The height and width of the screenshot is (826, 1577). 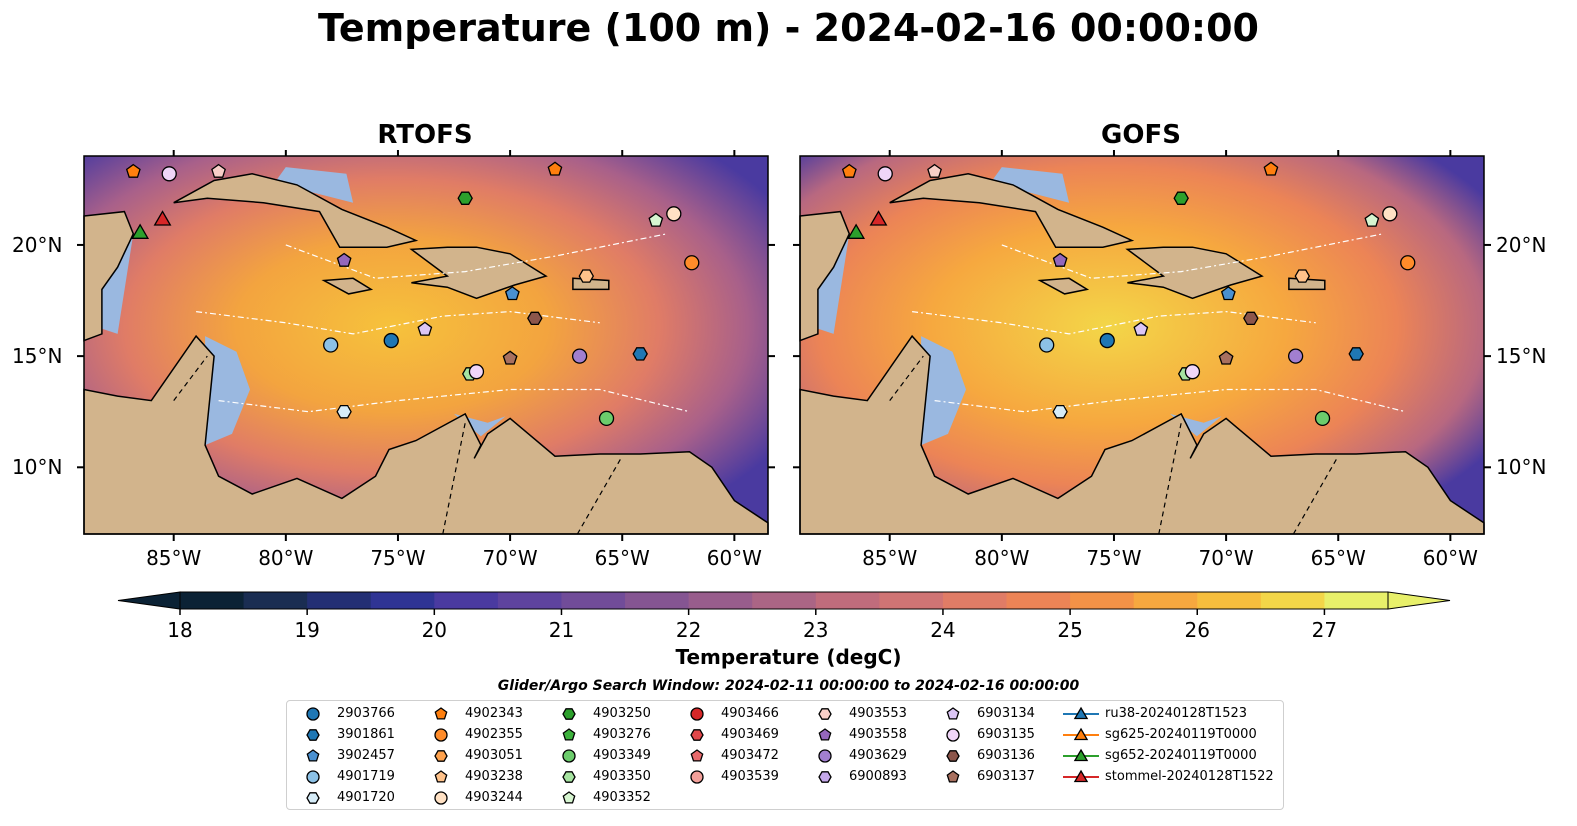 I want to click on legend-label: ru38-20240128T1523, so click(x=1176, y=713).